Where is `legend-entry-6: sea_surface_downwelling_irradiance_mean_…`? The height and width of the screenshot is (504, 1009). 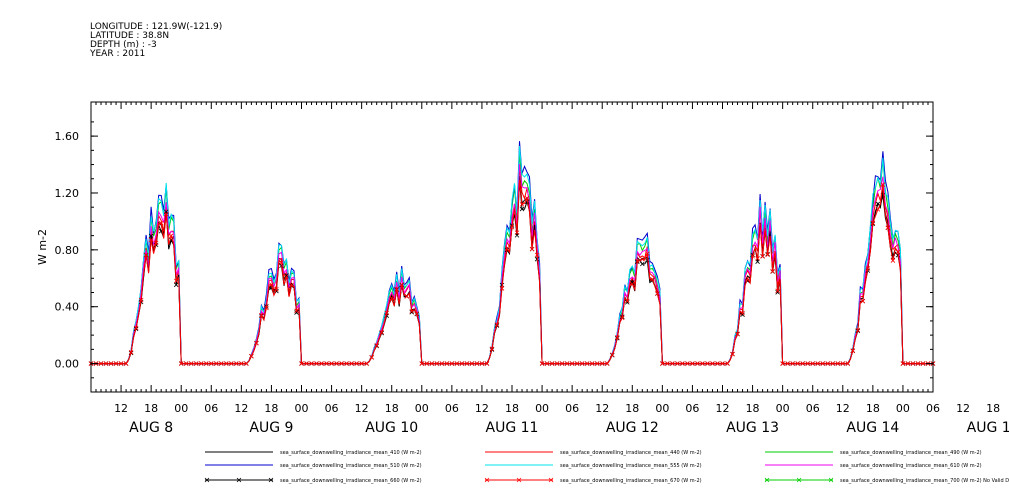
legend-entry-6: sea_surface_downwelling_irradiance_mean_… is located at coordinates (351, 481).